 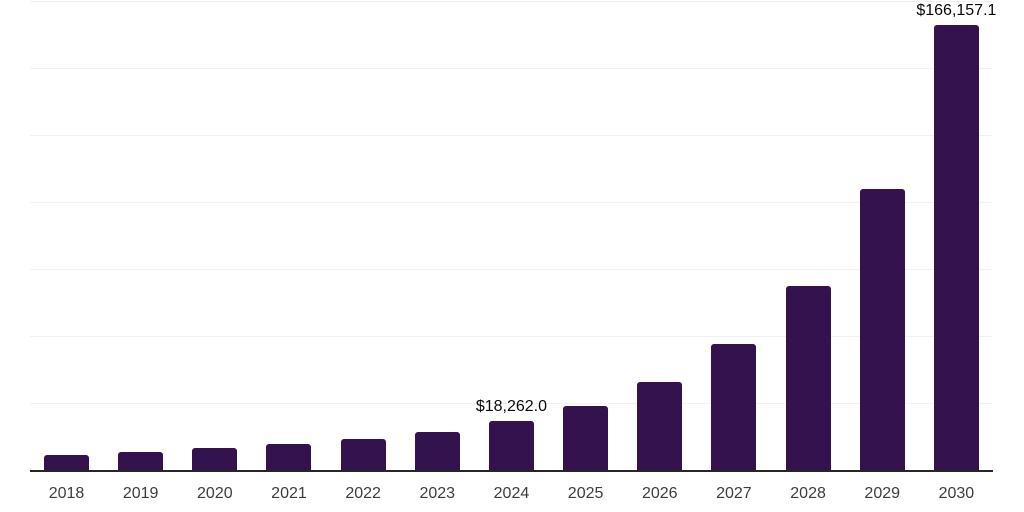 I want to click on bar-2029, so click(x=882, y=329).